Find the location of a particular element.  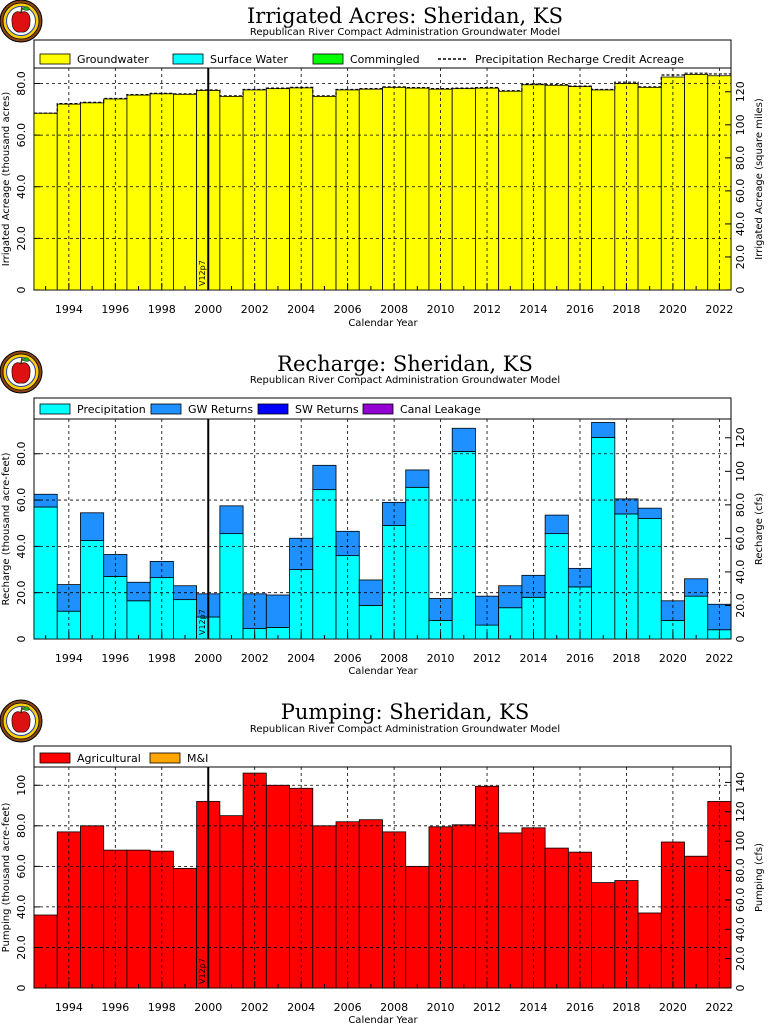

y-tick-label: 20.0 is located at coordinates (21, 947).